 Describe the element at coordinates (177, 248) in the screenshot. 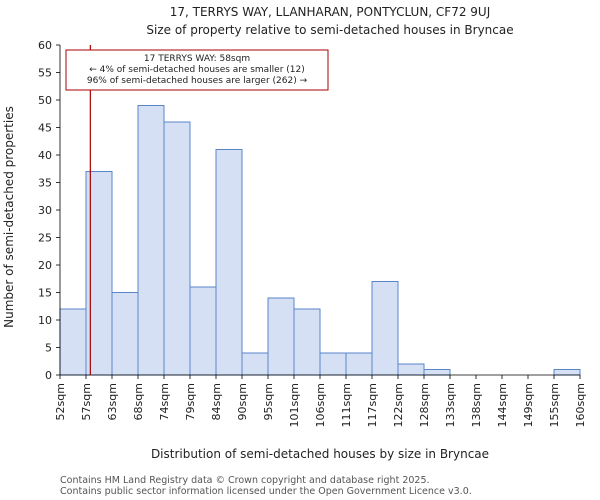

I see `bar-74sqm` at that location.